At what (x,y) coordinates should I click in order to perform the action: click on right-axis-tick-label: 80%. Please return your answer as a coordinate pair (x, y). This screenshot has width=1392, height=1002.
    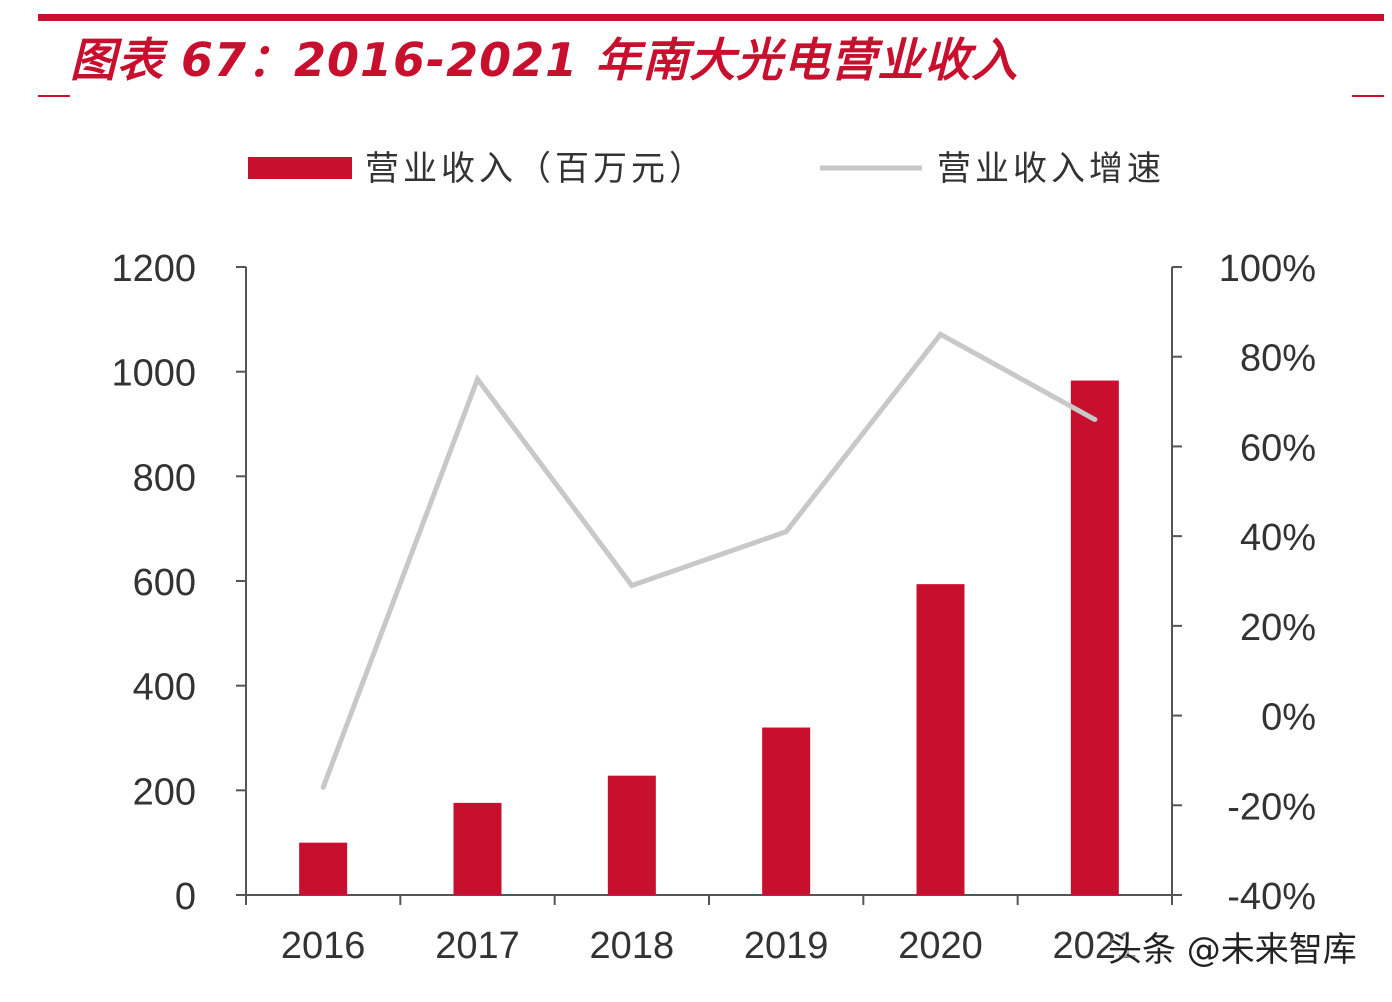
    Looking at the image, I should click on (1278, 359).